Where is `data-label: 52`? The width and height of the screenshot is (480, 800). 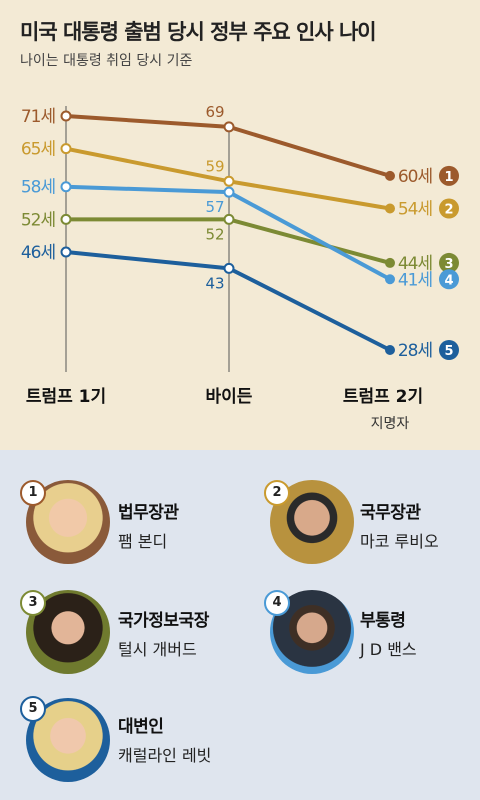
data-label: 52 is located at coordinates (214, 234).